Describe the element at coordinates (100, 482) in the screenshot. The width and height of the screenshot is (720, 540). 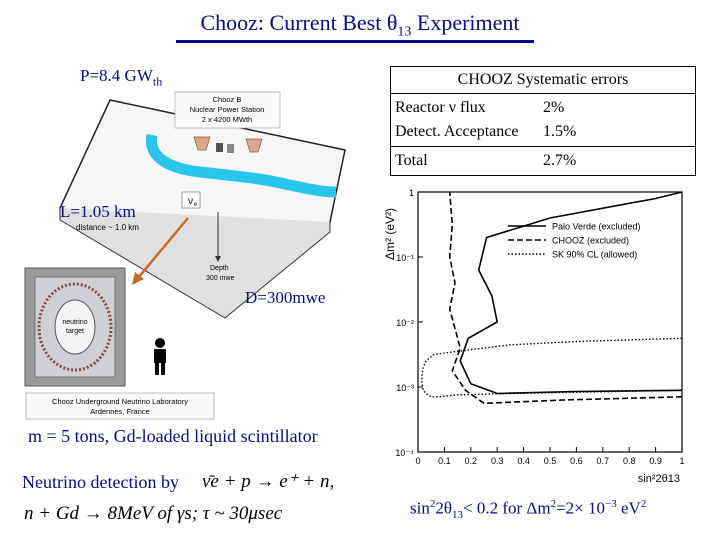
I see `detection-prefix: Neutrino detection by` at that location.